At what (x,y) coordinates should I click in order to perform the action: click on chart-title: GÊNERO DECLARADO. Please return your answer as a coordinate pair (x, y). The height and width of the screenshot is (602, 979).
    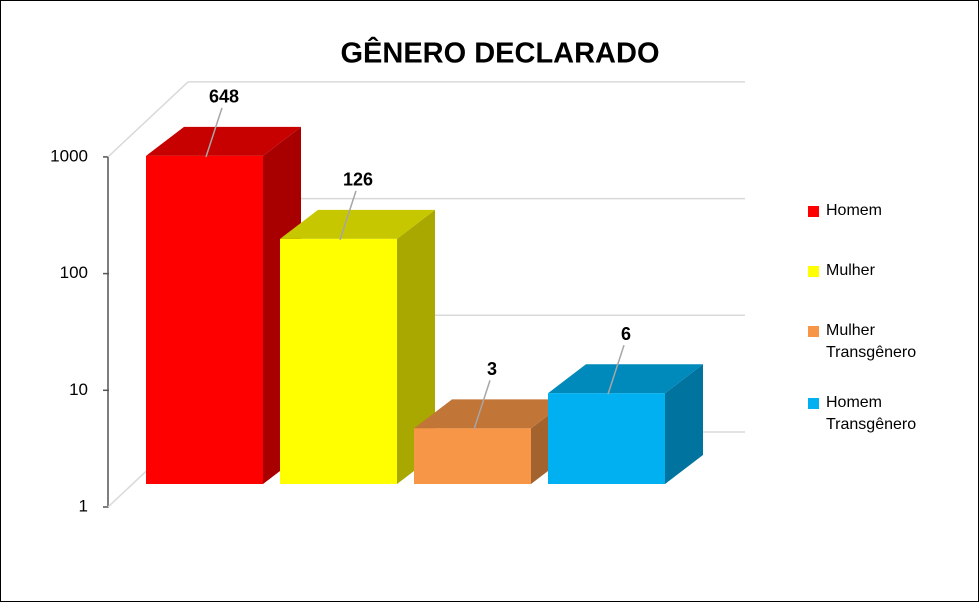
    Looking at the image, I should click on (499, 53).